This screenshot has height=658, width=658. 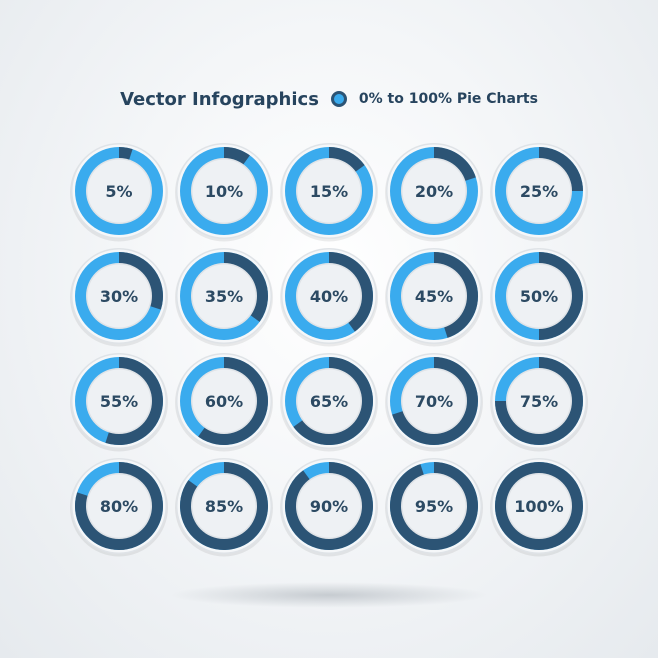 What do you see at coordinates (338, 99) in the screenshot?
I see `legend-dot-icon` at bounding box center [338, 99].